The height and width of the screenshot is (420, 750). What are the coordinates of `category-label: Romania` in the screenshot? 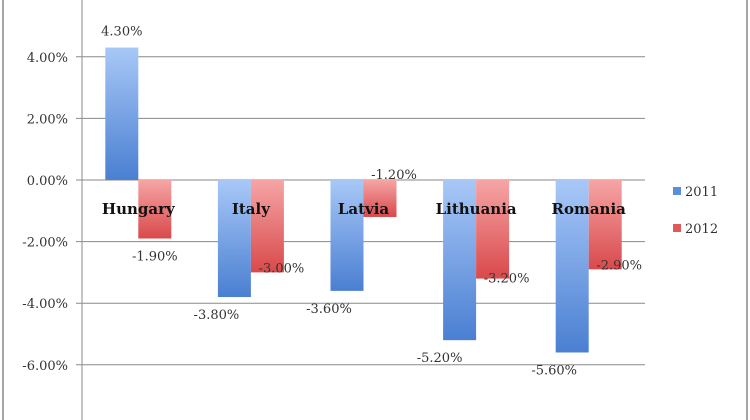 It's located at (589, 209).